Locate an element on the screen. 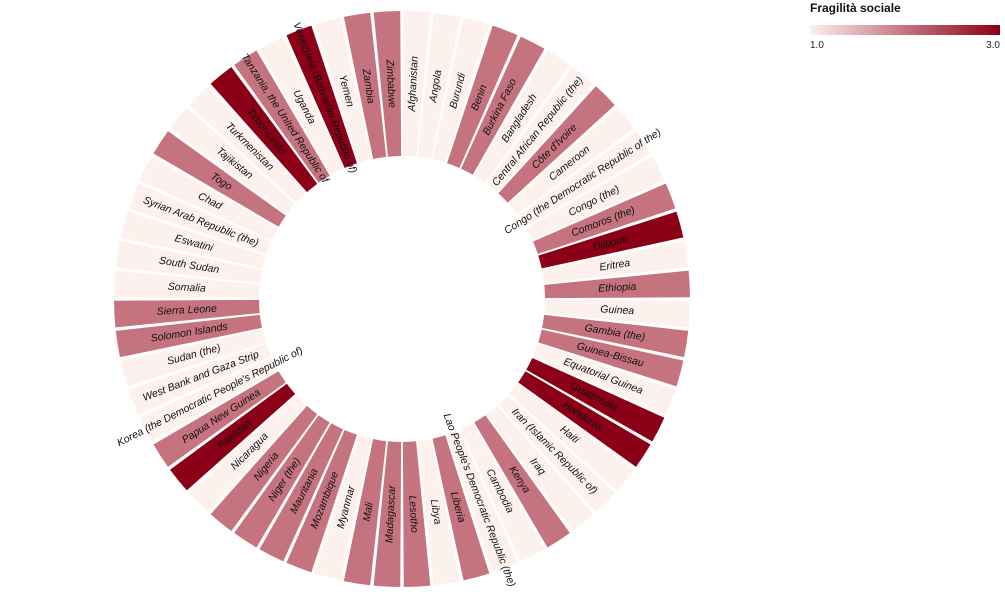  bar-liberia is located at coordinates (461, 508).